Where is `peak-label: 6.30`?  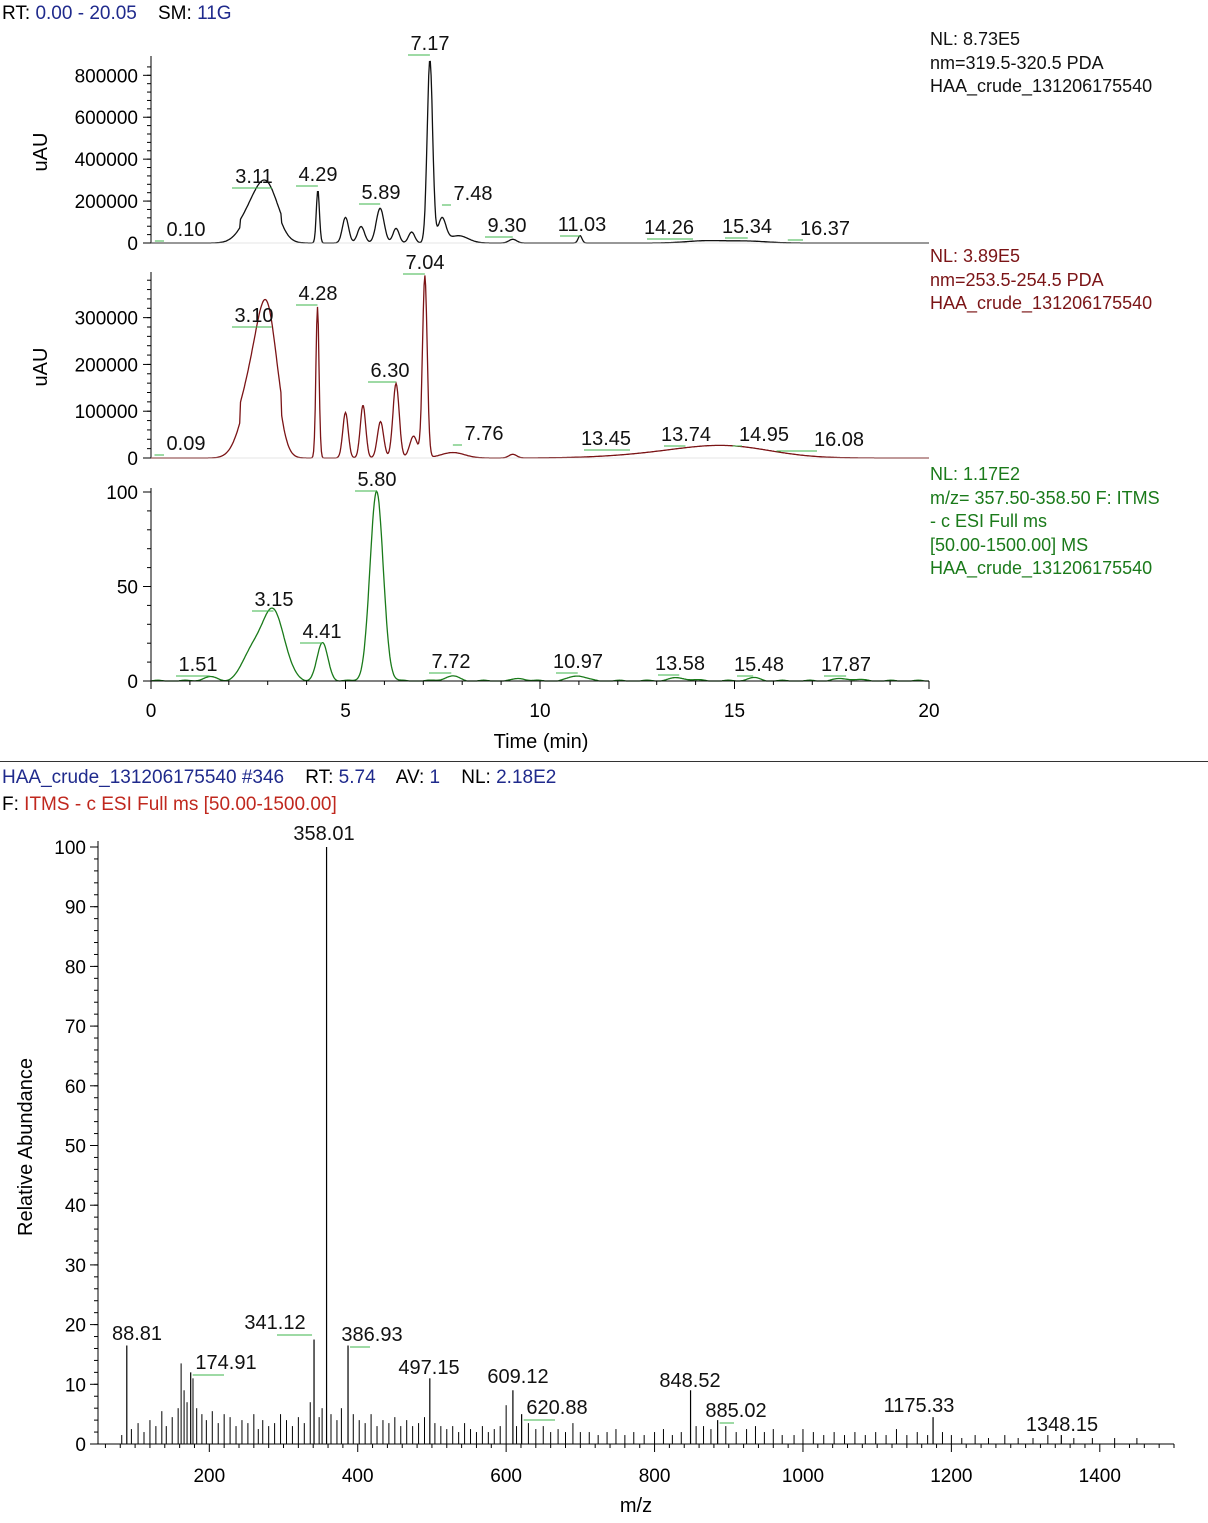 peak-label: 6.30 is located at coordinates (390, 371).